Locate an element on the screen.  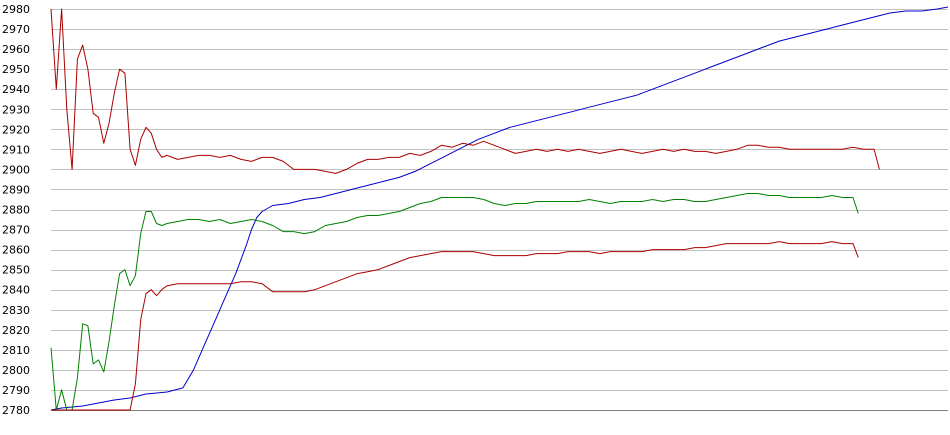
y-tick-label-2970: 2970 is located at coordinates (16, 29).